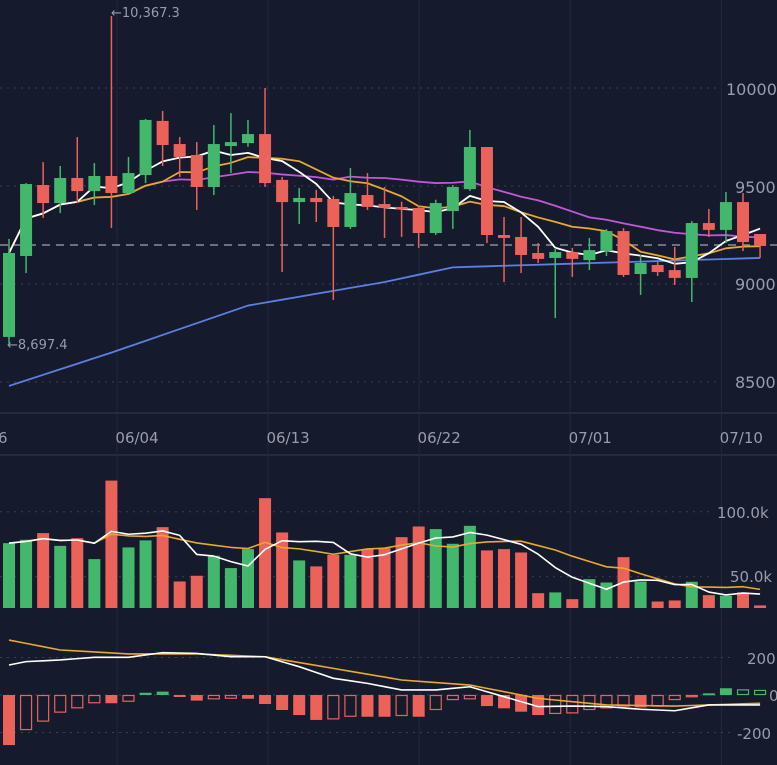  I want to click on date-tick-label: 07/10, so click(741, 438).